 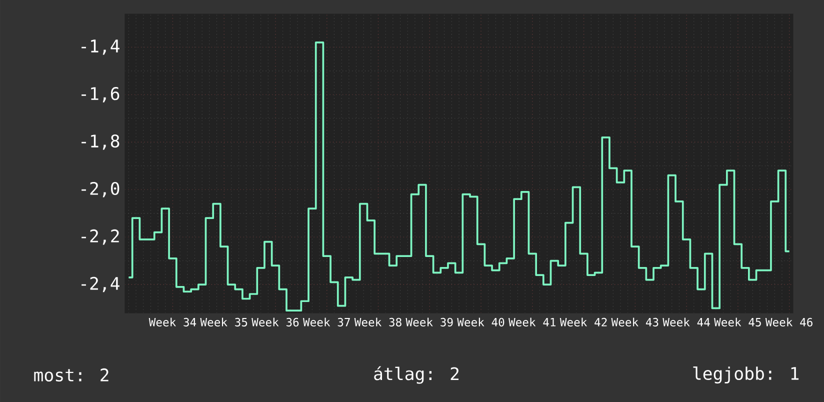 What do you see at coordinates (583, 322) in the screenshot?
I see `x-tick-label: Week 42` at bounding box center [583, 322].